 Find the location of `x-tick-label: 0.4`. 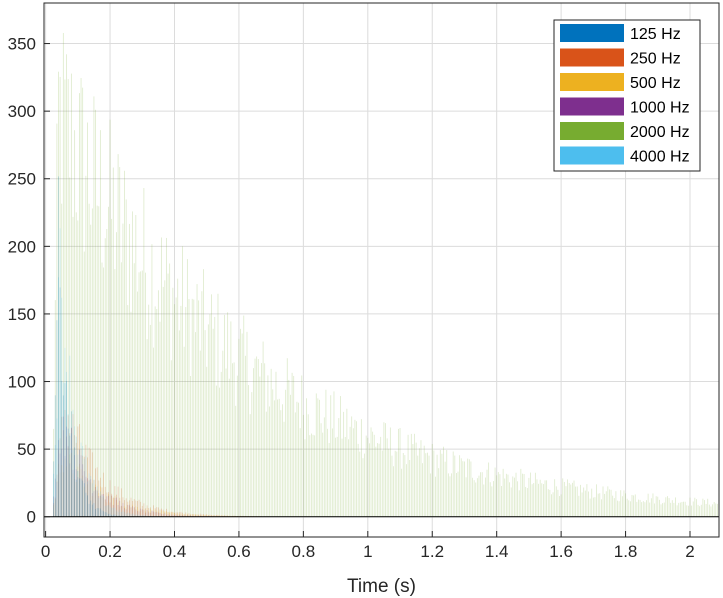

x-tick-label: 0.4 is located at coordinates (175, 551).